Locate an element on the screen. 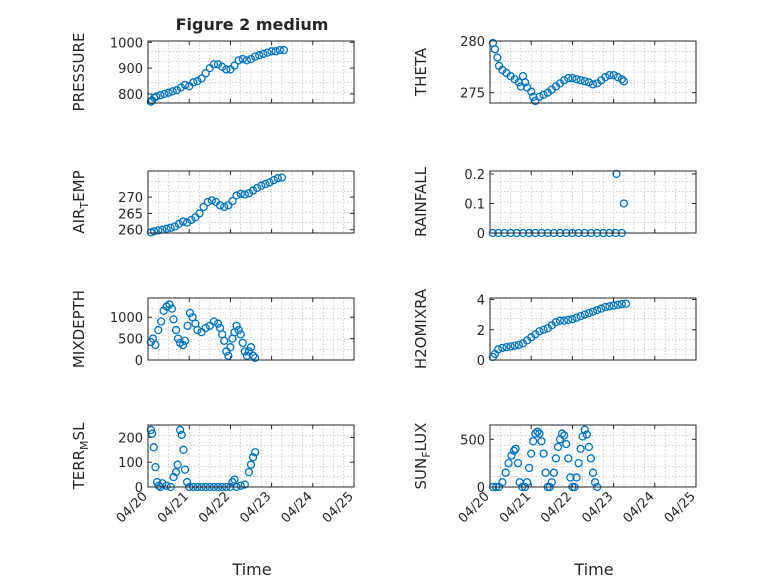  y-tick-label: 0.1 is located at coordinates (474, 204).